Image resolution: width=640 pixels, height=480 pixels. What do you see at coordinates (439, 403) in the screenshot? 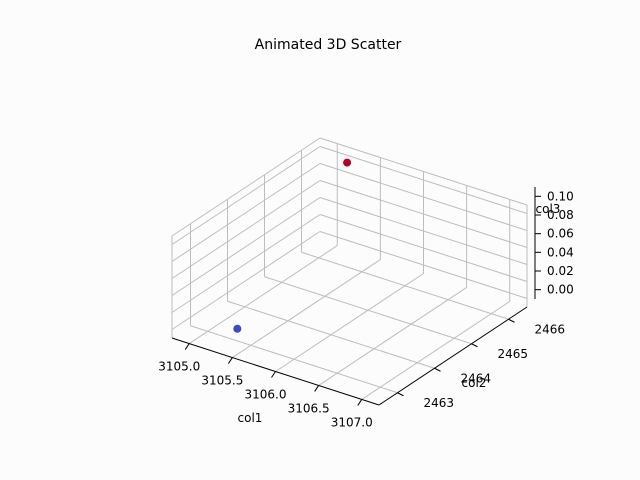
I see `y-tick-label: 2463` at bounding box center [439, 403].